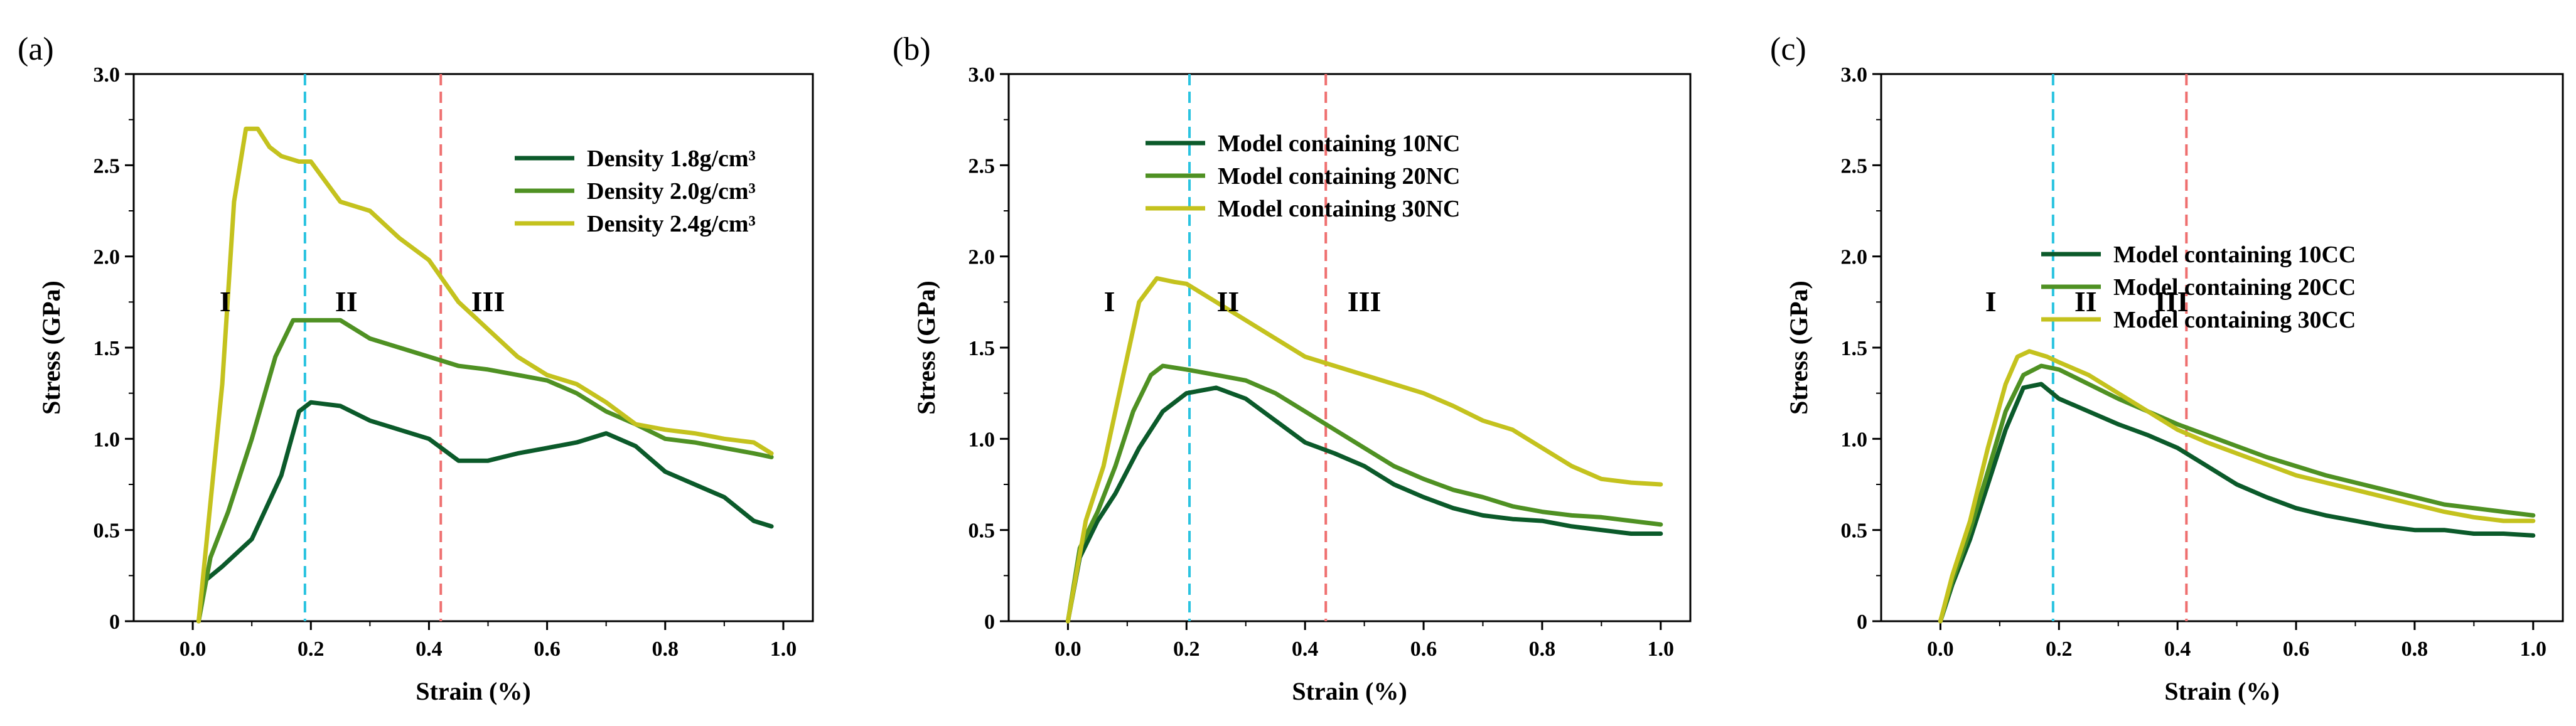 This screenshot has width=2576, height=726. Describe the element at coordinates (671, 224) in the screenshot. I see `legend-label: Density 2.4g/cm³` at that location.